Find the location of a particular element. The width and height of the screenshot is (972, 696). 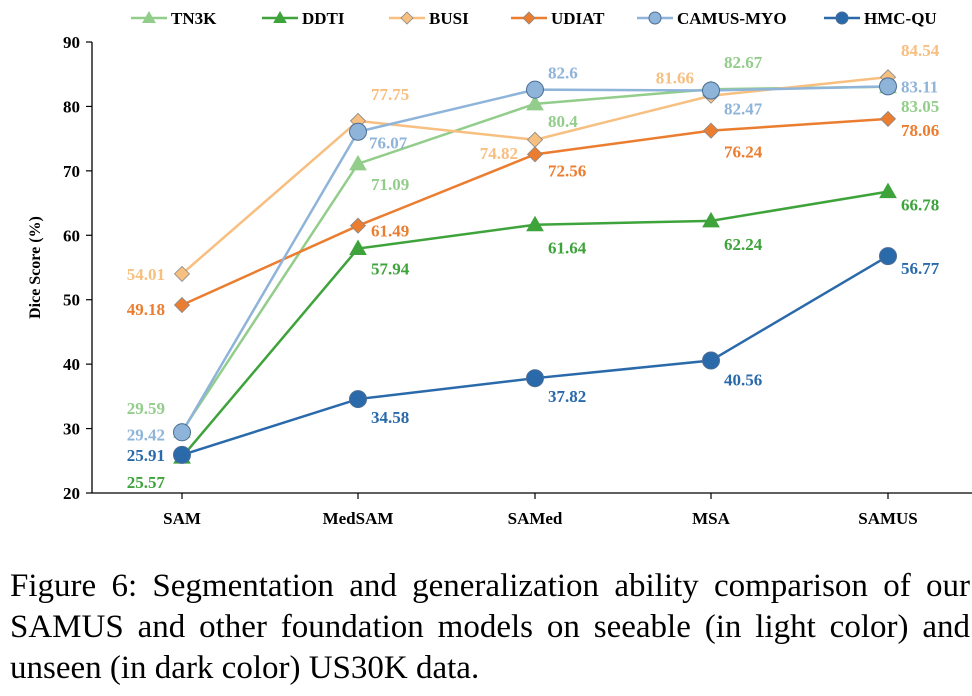

x-tick-label: SAMUS is located at coordinates (888, 518).